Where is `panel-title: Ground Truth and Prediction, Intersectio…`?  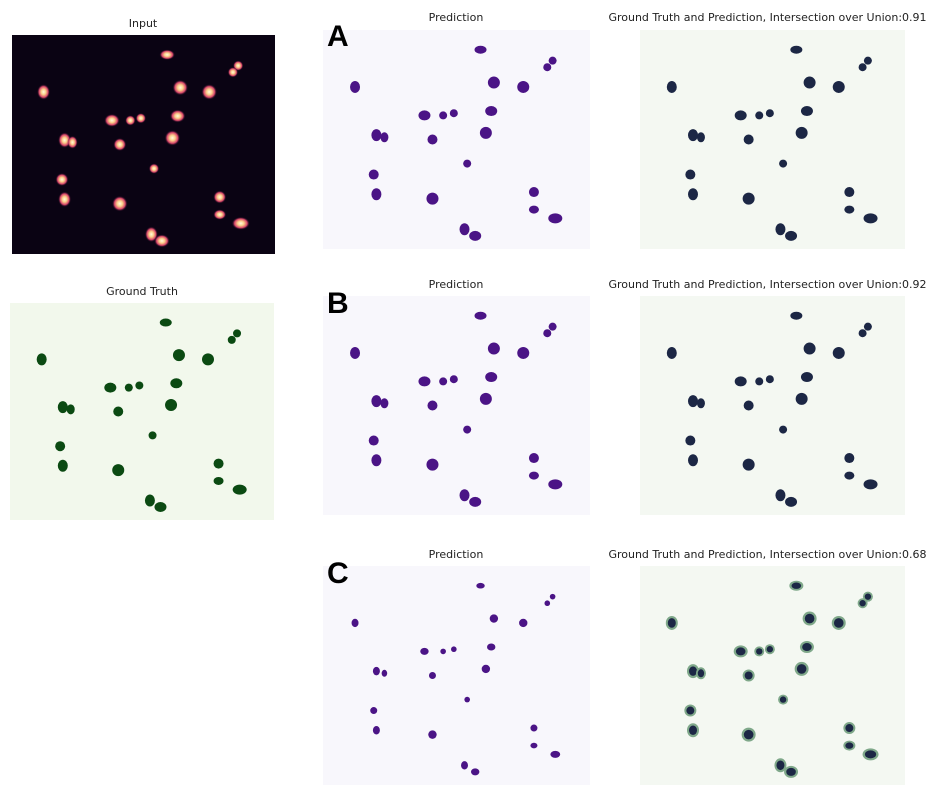
panel-title: Ground Truth and Prediction, Intersectio… is located at coordinates (767, 17).